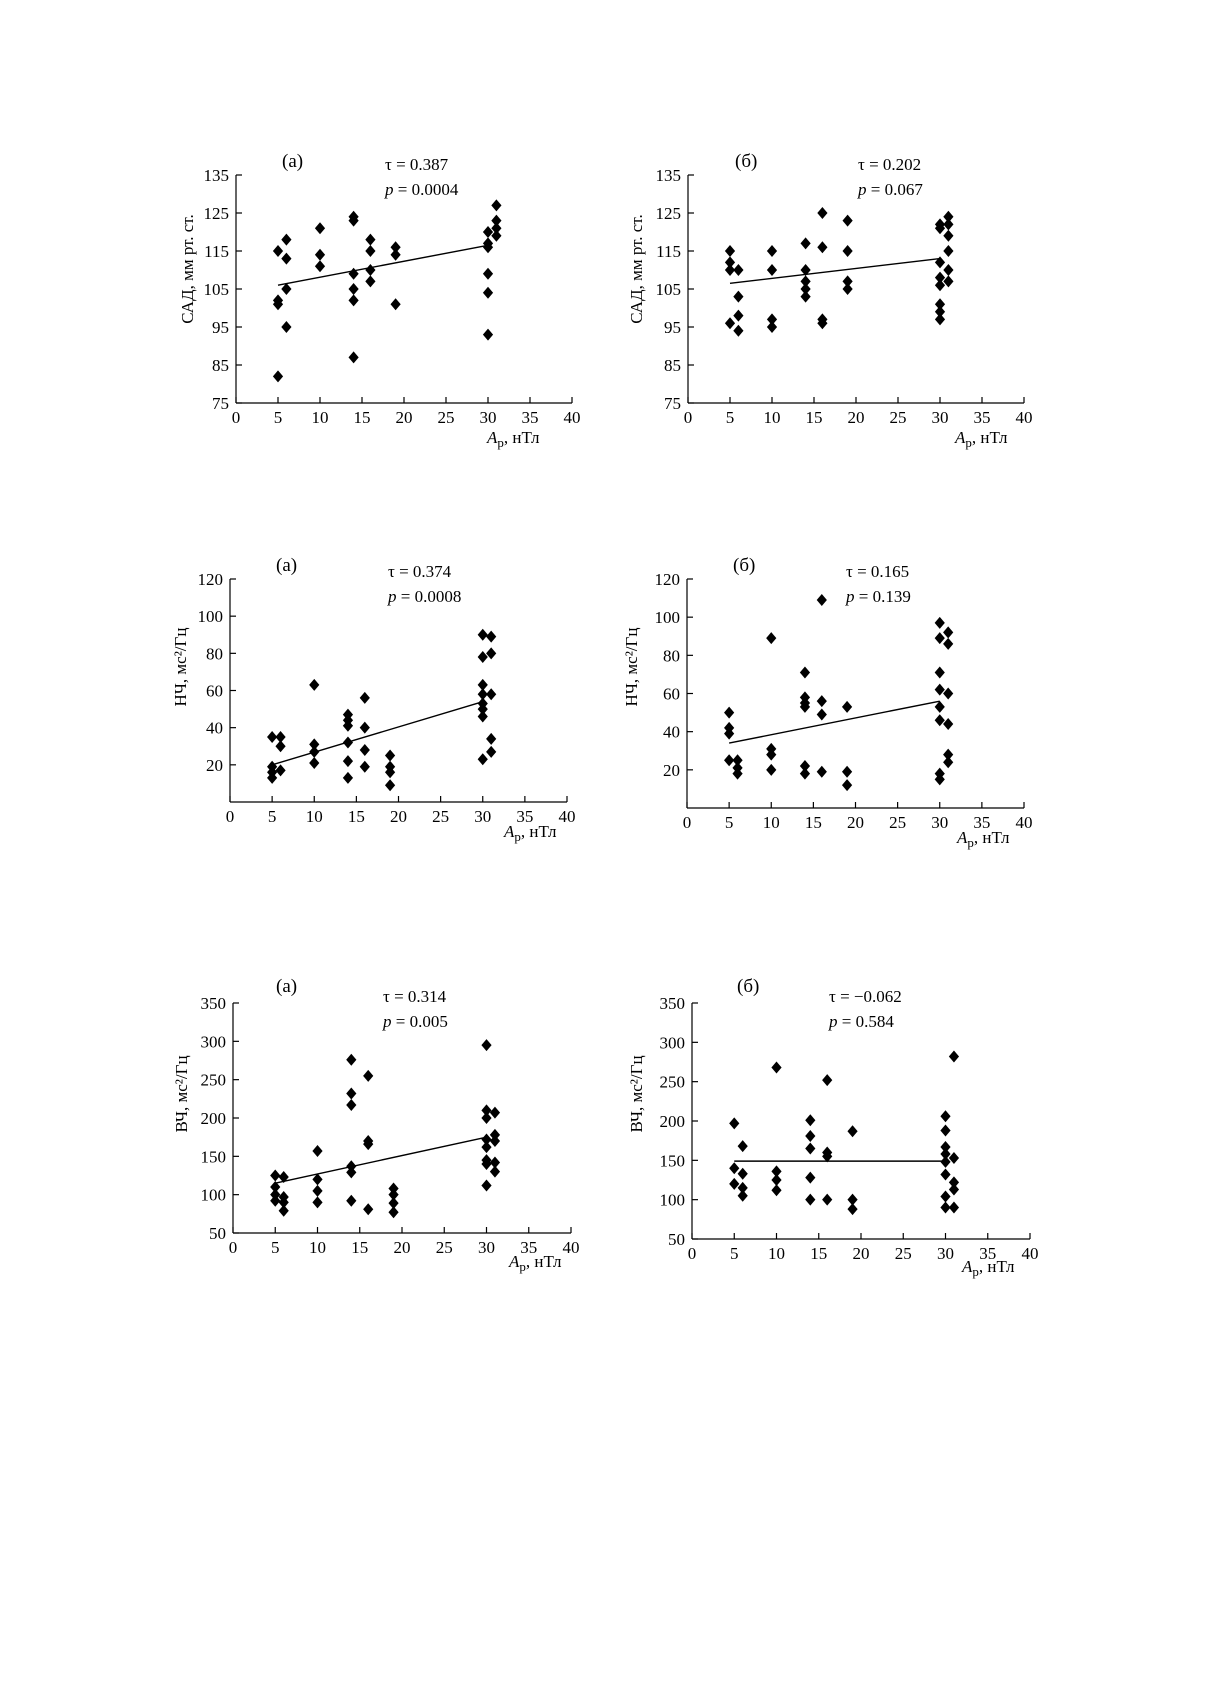  What do you see at coordinates (673, 1003) in the screenshot?
I see `y-tick-label: 350` at bounding box center [673, 1003].